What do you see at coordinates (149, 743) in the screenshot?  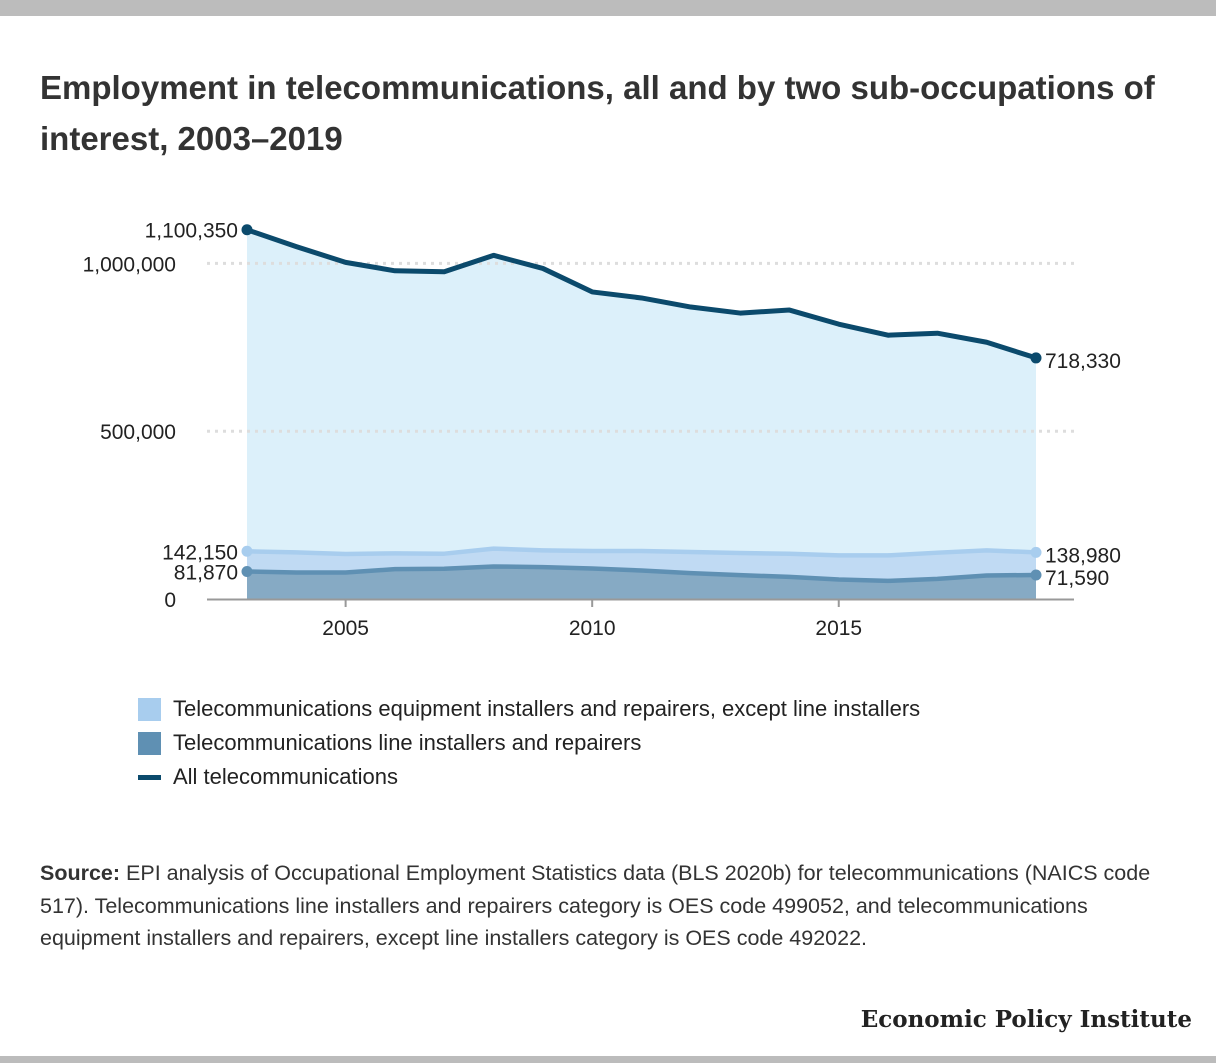 I see `legend-swatch-line-installers` at bounding box center [149, 743].